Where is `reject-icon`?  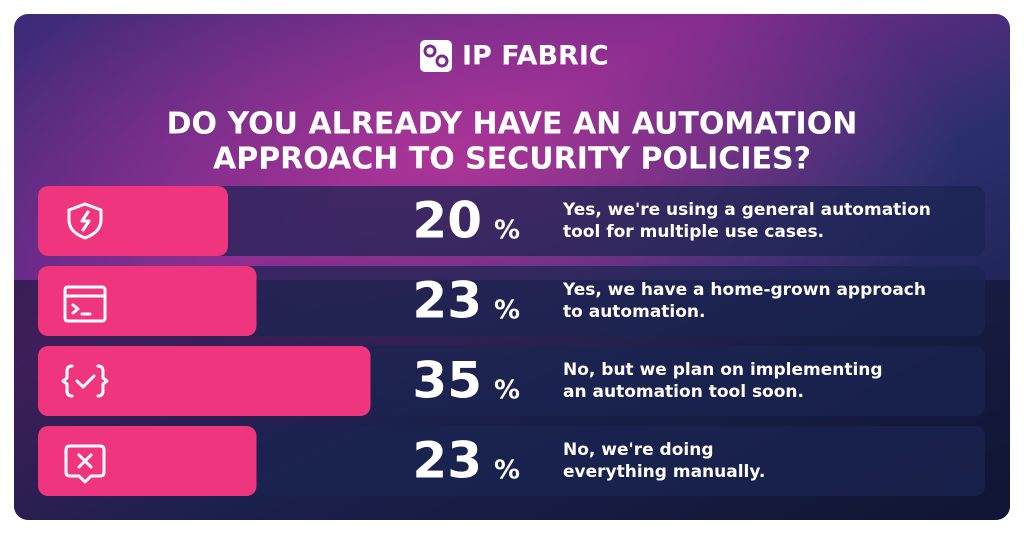
reject-icon is located at coordinates (85, 464).